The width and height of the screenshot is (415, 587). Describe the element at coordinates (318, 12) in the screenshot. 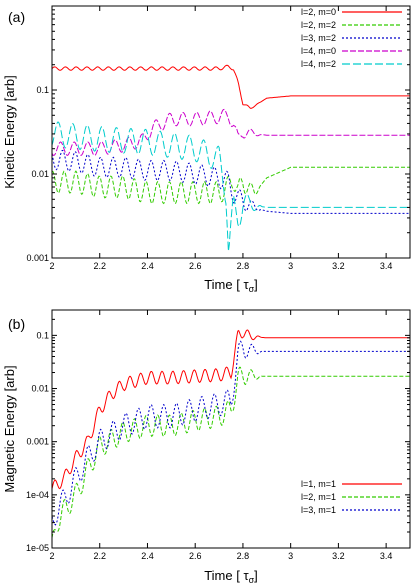

I see `legend-entry-label: l=2, m=0` at that location.